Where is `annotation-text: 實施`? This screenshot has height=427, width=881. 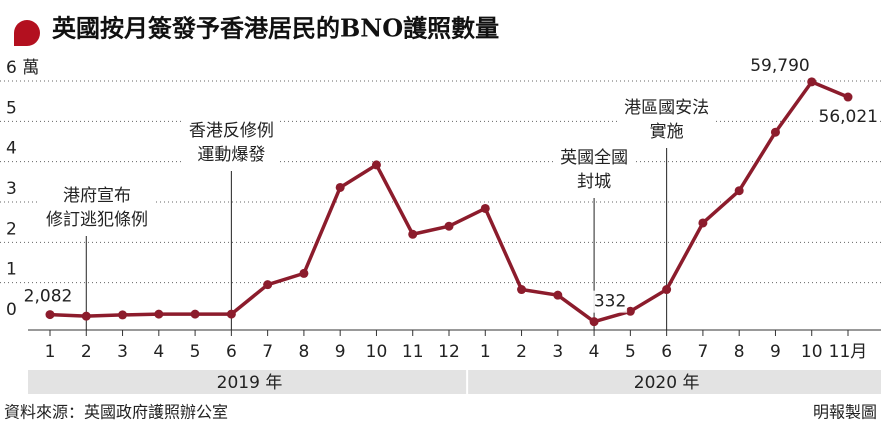 annotation-text: 實施 is located at coordinates (667, 132).